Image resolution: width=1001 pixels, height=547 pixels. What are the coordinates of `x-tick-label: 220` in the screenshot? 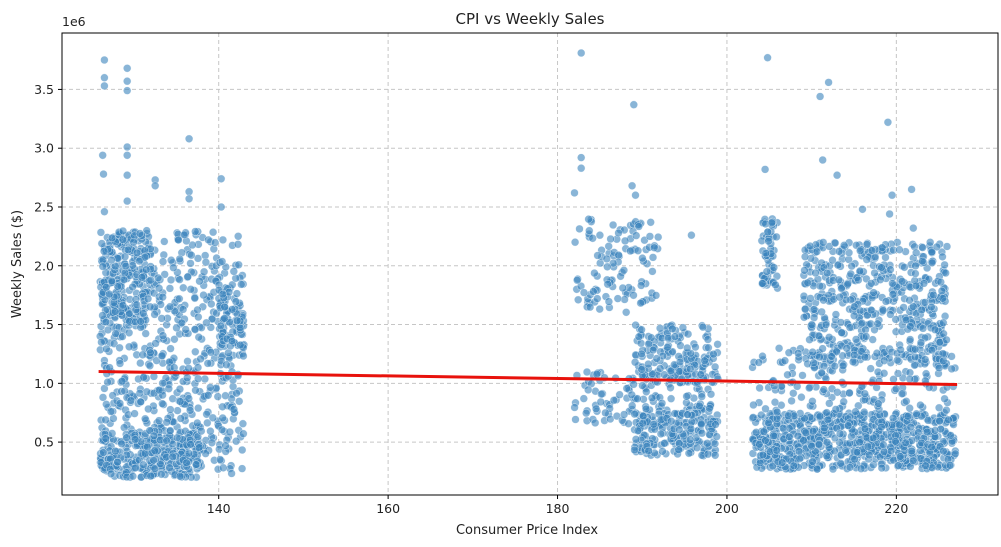 It's located at (896, 508).